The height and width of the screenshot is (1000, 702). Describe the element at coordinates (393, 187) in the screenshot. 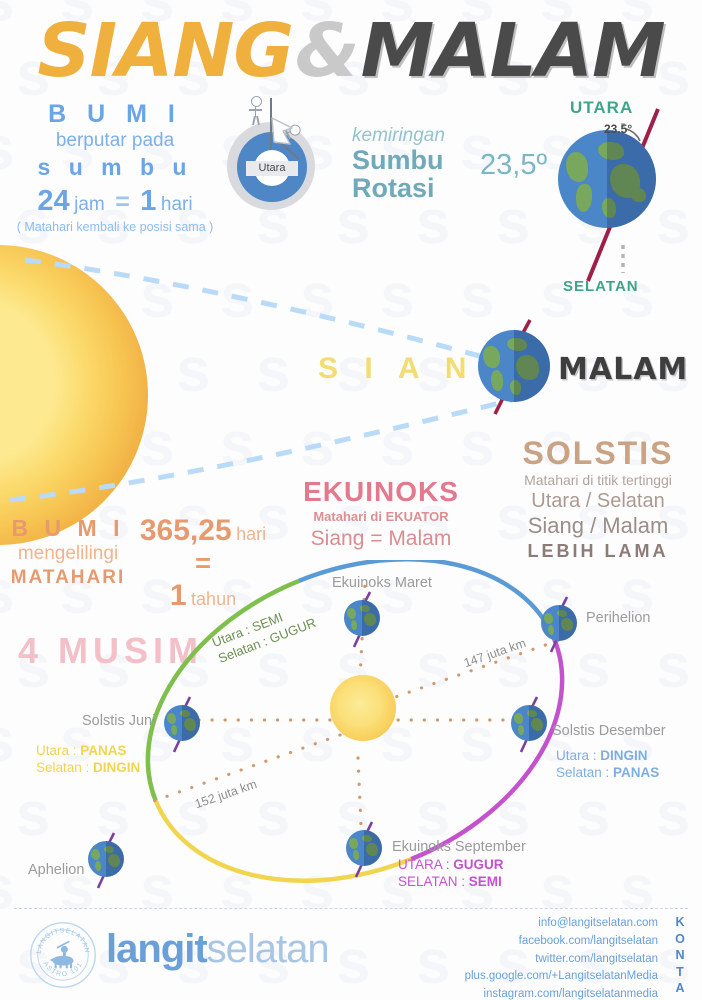

I see `tilt-rotasi-label: Rotasi` at that location.